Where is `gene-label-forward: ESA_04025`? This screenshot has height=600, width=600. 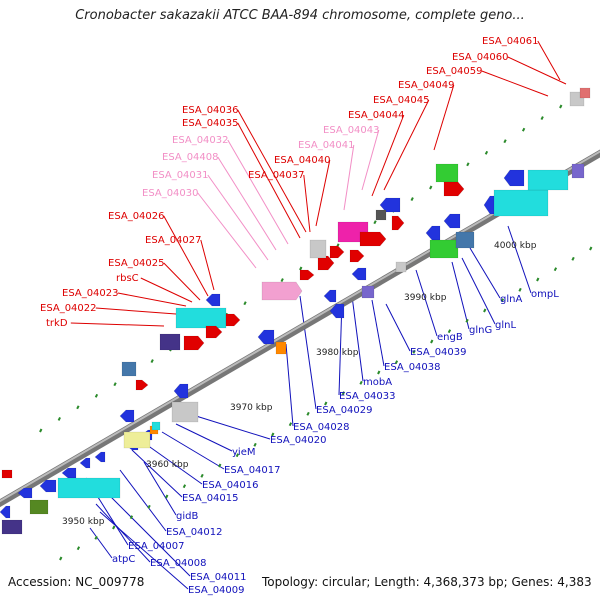
gene-label-forward: ESA_04025 is located at coordinates (136, 263).